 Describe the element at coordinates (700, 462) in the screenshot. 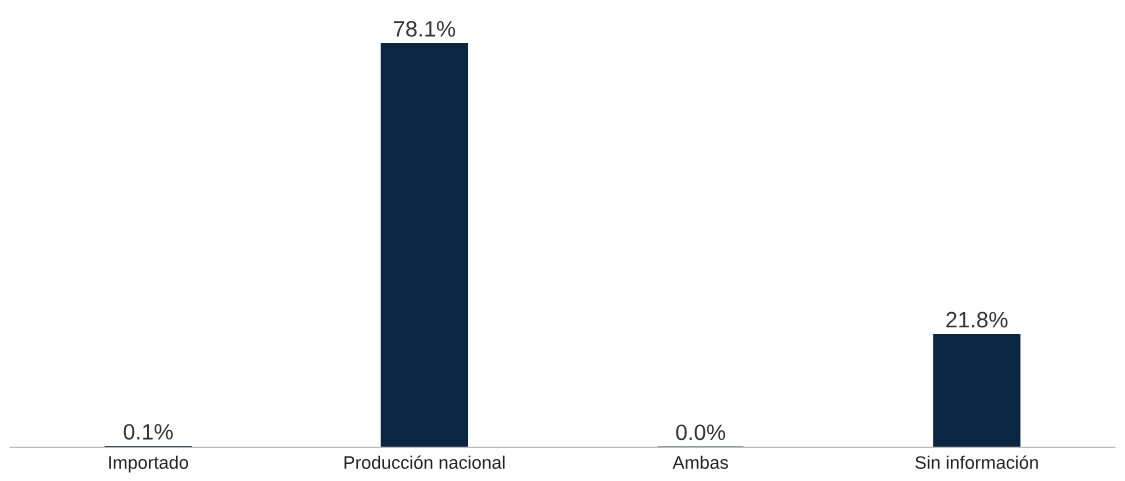

I see `x-tick-label: Ambas` at that location.